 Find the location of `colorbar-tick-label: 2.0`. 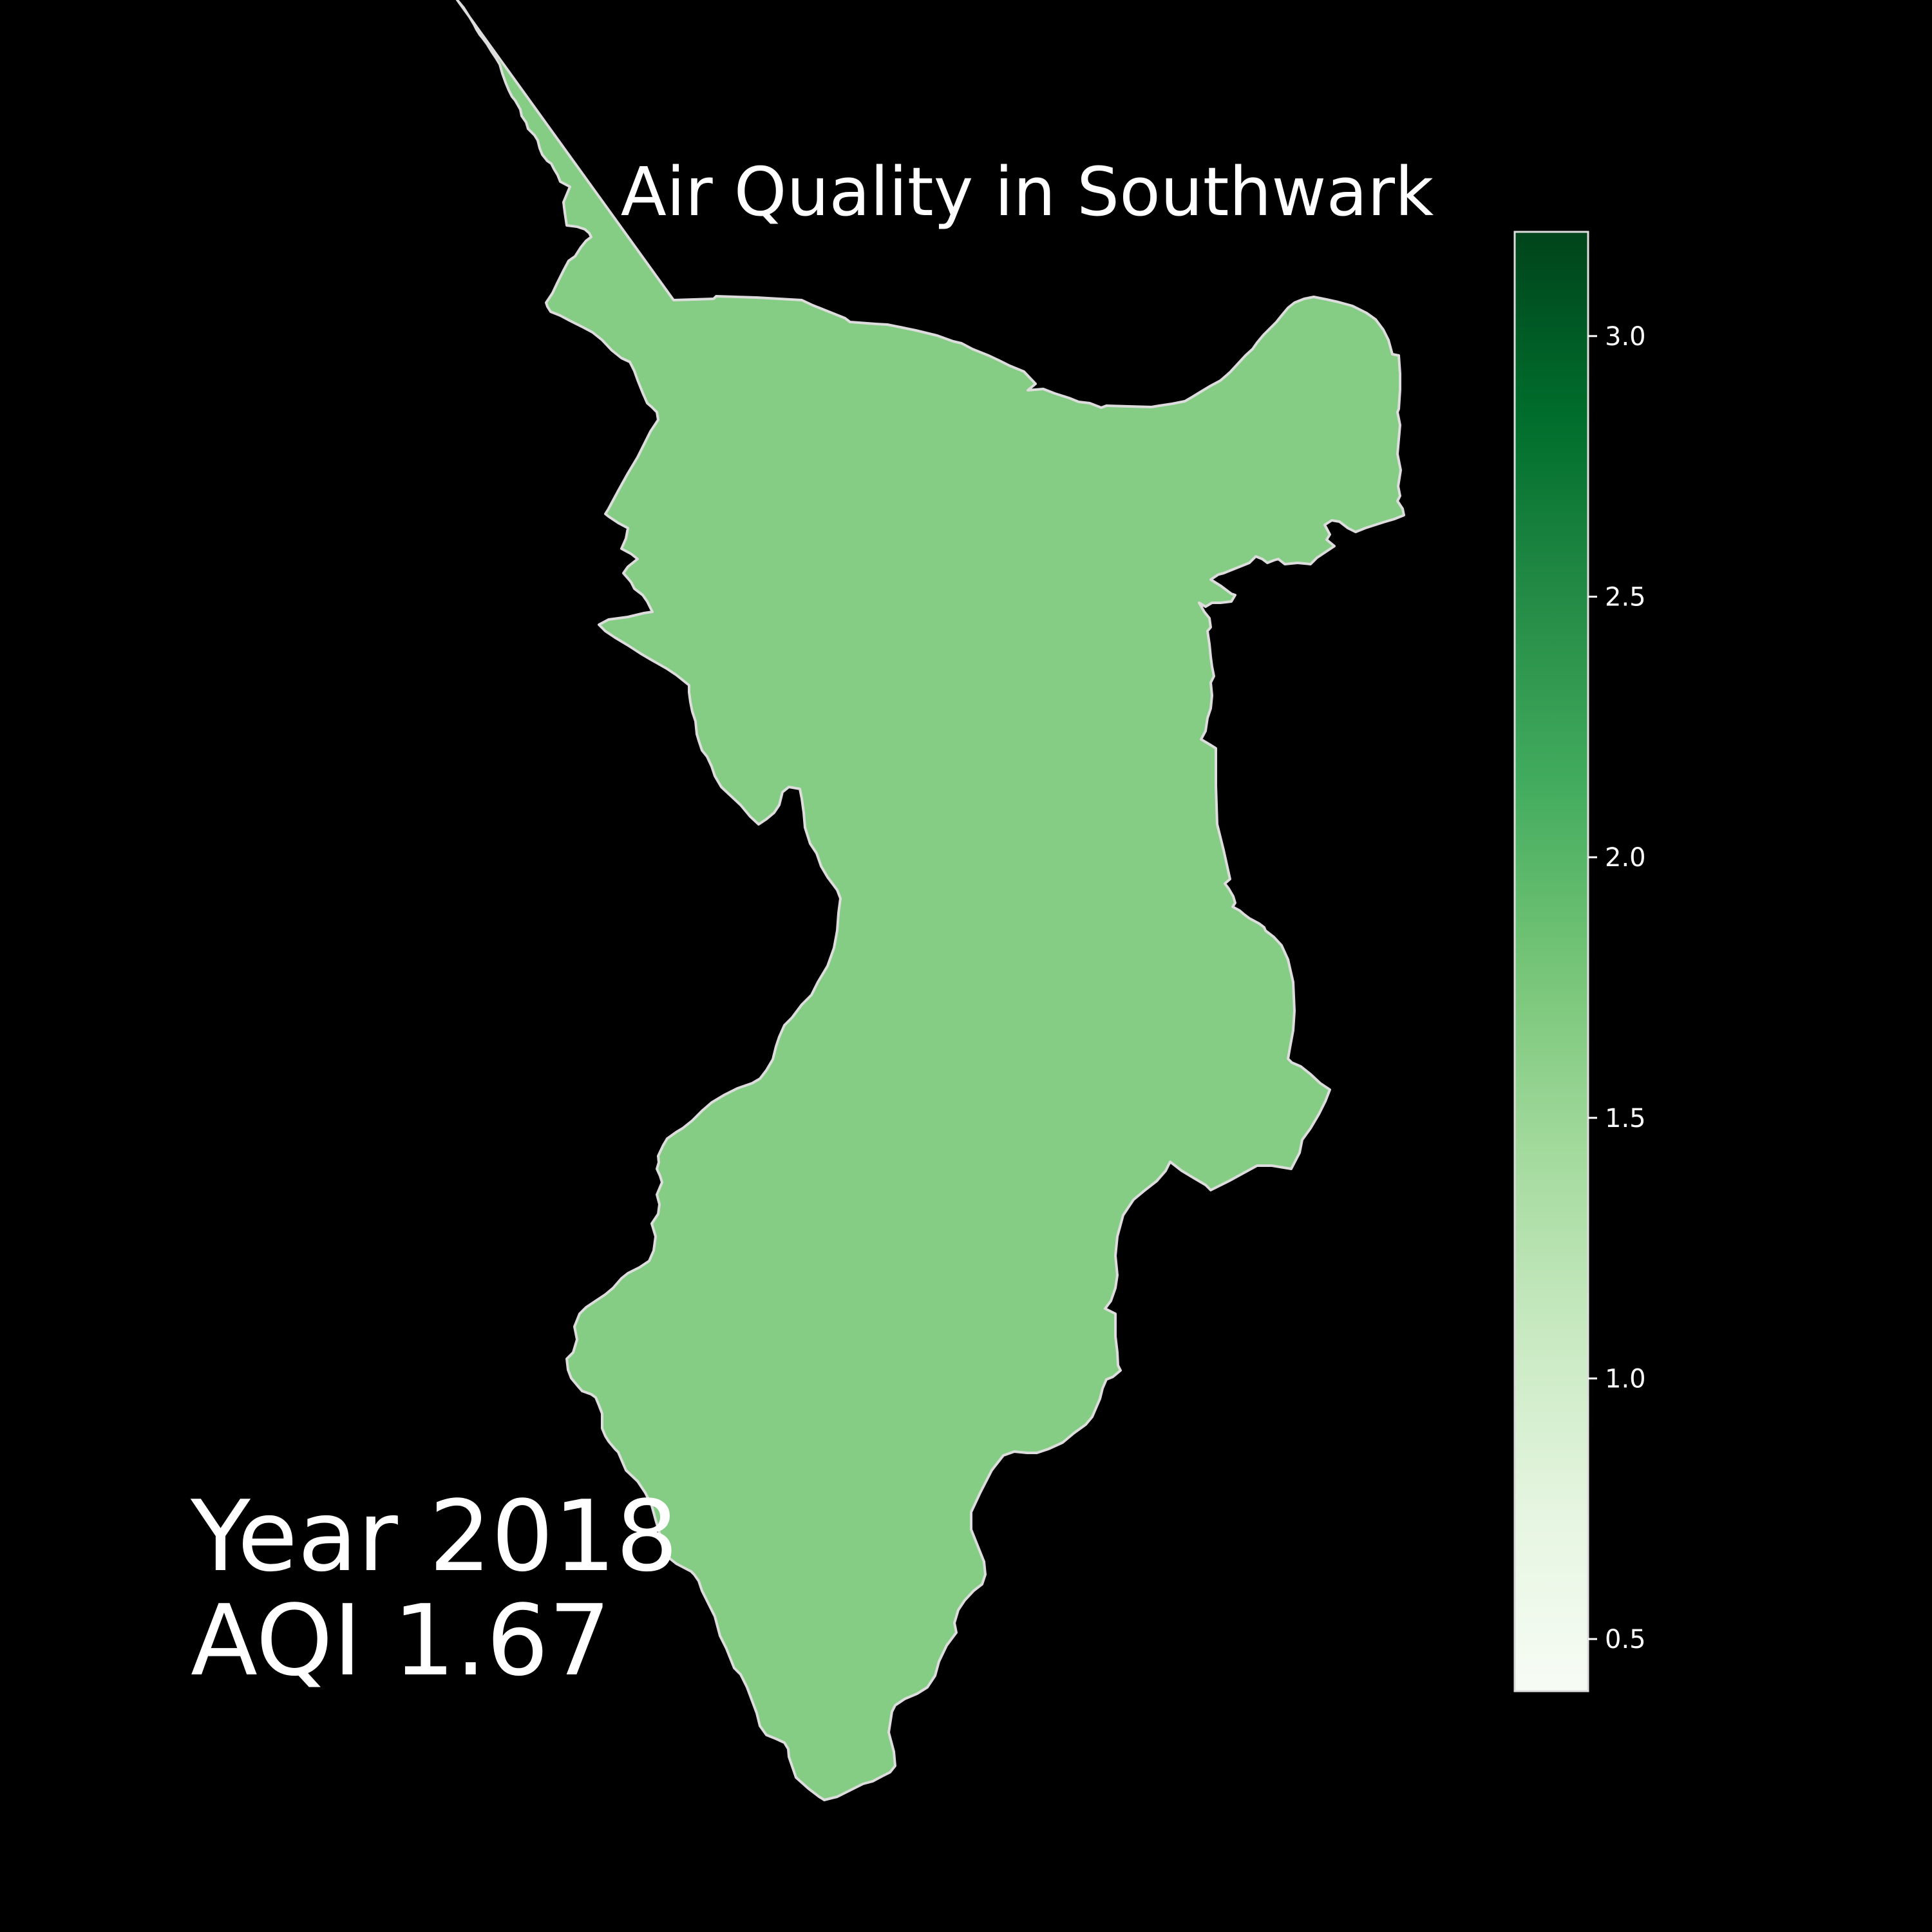

colorbar-tick-label: 2.0 is located at coordinates (1626, 858).